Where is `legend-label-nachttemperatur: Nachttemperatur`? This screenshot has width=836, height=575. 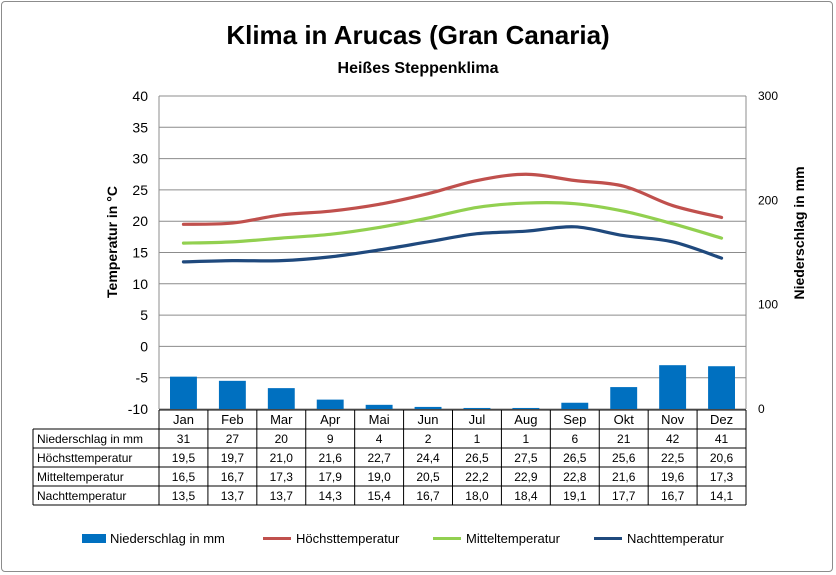 legend-label-nachttemperatur: Nachttemperatur is located at coordinates (675, 538).